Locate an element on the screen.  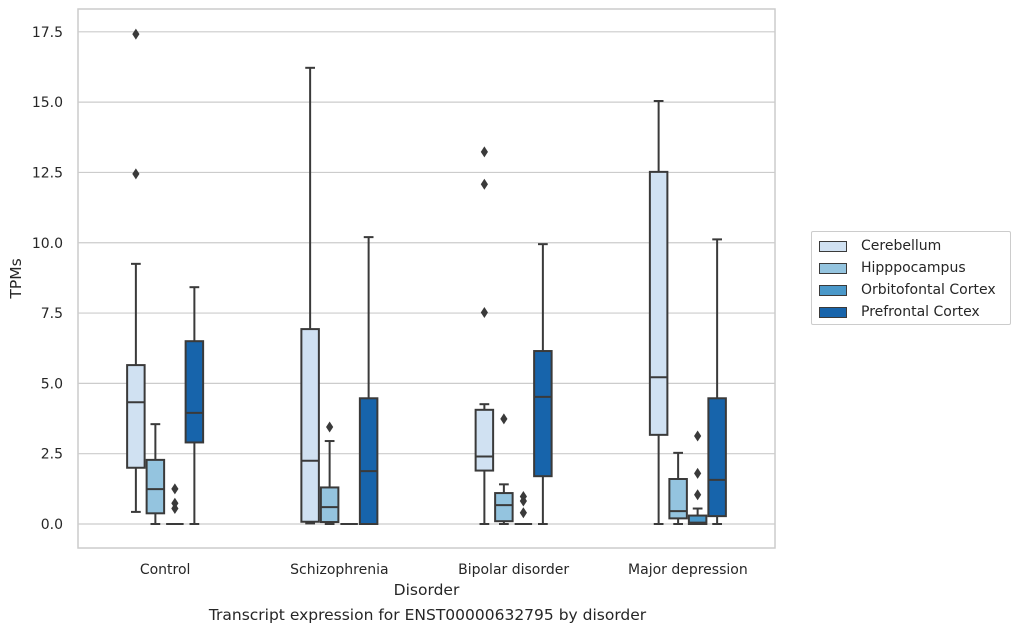
legend-swatch-cerebellum is located at coordinates (833, 246).